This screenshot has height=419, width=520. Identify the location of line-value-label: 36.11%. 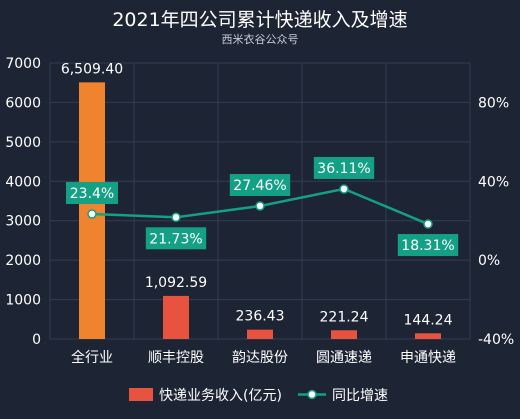
(344, 167).